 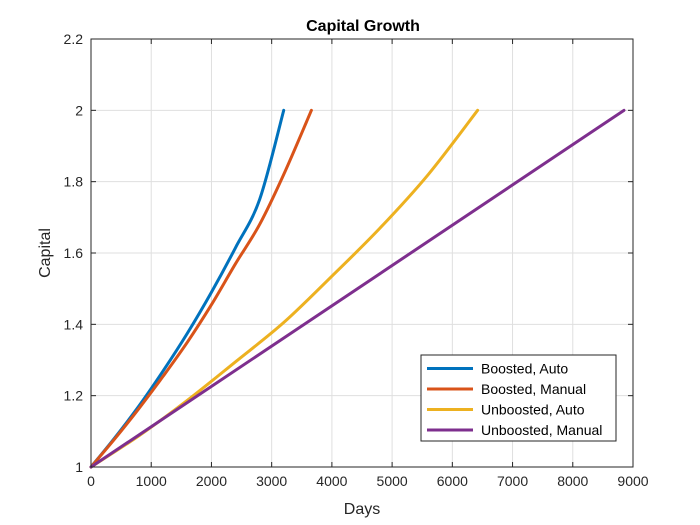 I want to click on y-tick-label: 2.2, so click(x=74, y=39).